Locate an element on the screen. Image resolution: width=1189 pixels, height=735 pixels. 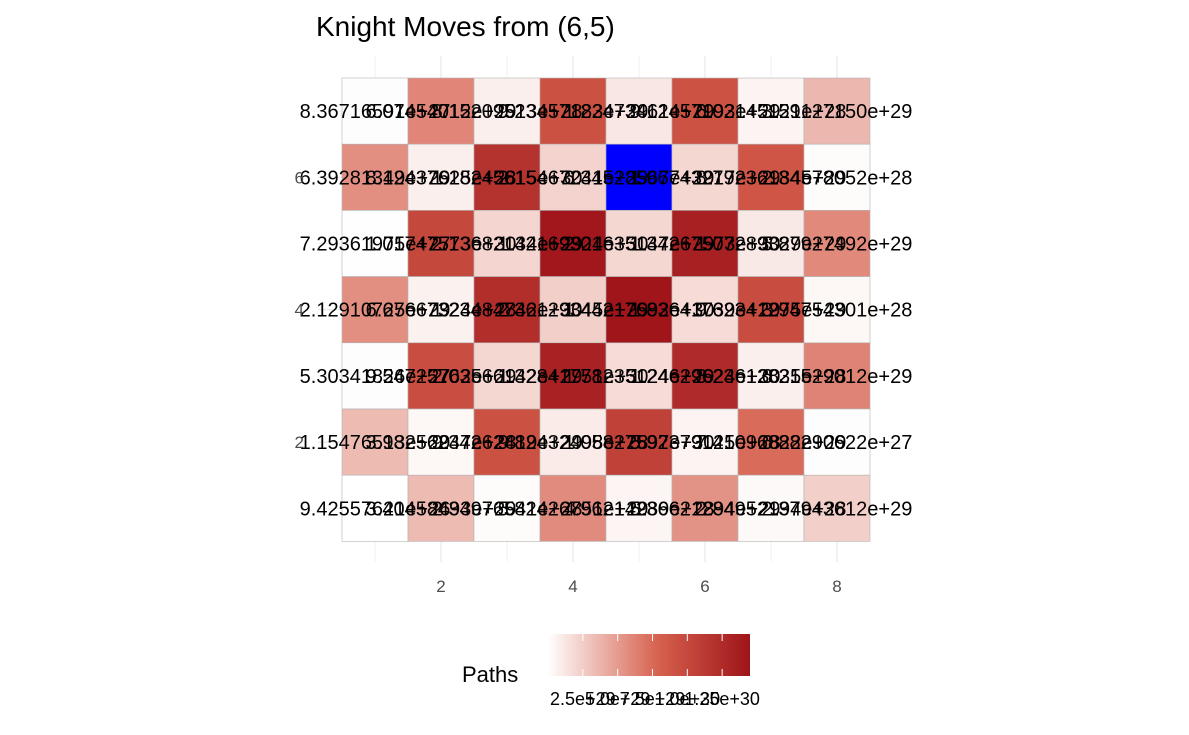
cell-value-label: 5.36621294e+29 is located at coordinates (705, 509).